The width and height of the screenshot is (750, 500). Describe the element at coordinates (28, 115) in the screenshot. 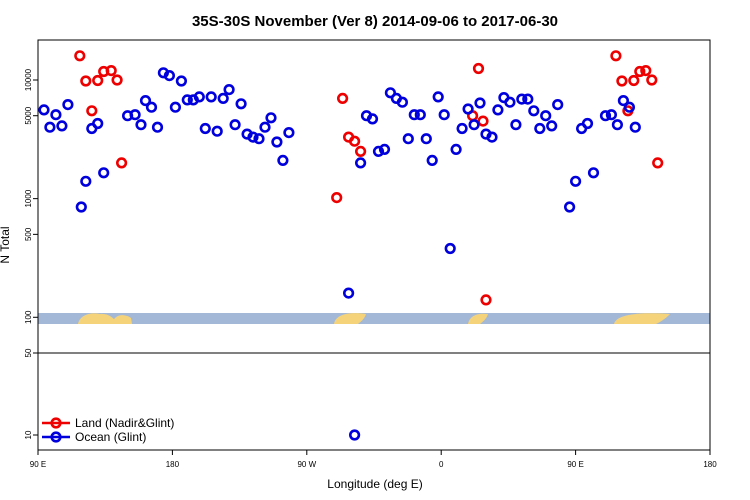

I see `y-tick-label-5: 5000` at that location.